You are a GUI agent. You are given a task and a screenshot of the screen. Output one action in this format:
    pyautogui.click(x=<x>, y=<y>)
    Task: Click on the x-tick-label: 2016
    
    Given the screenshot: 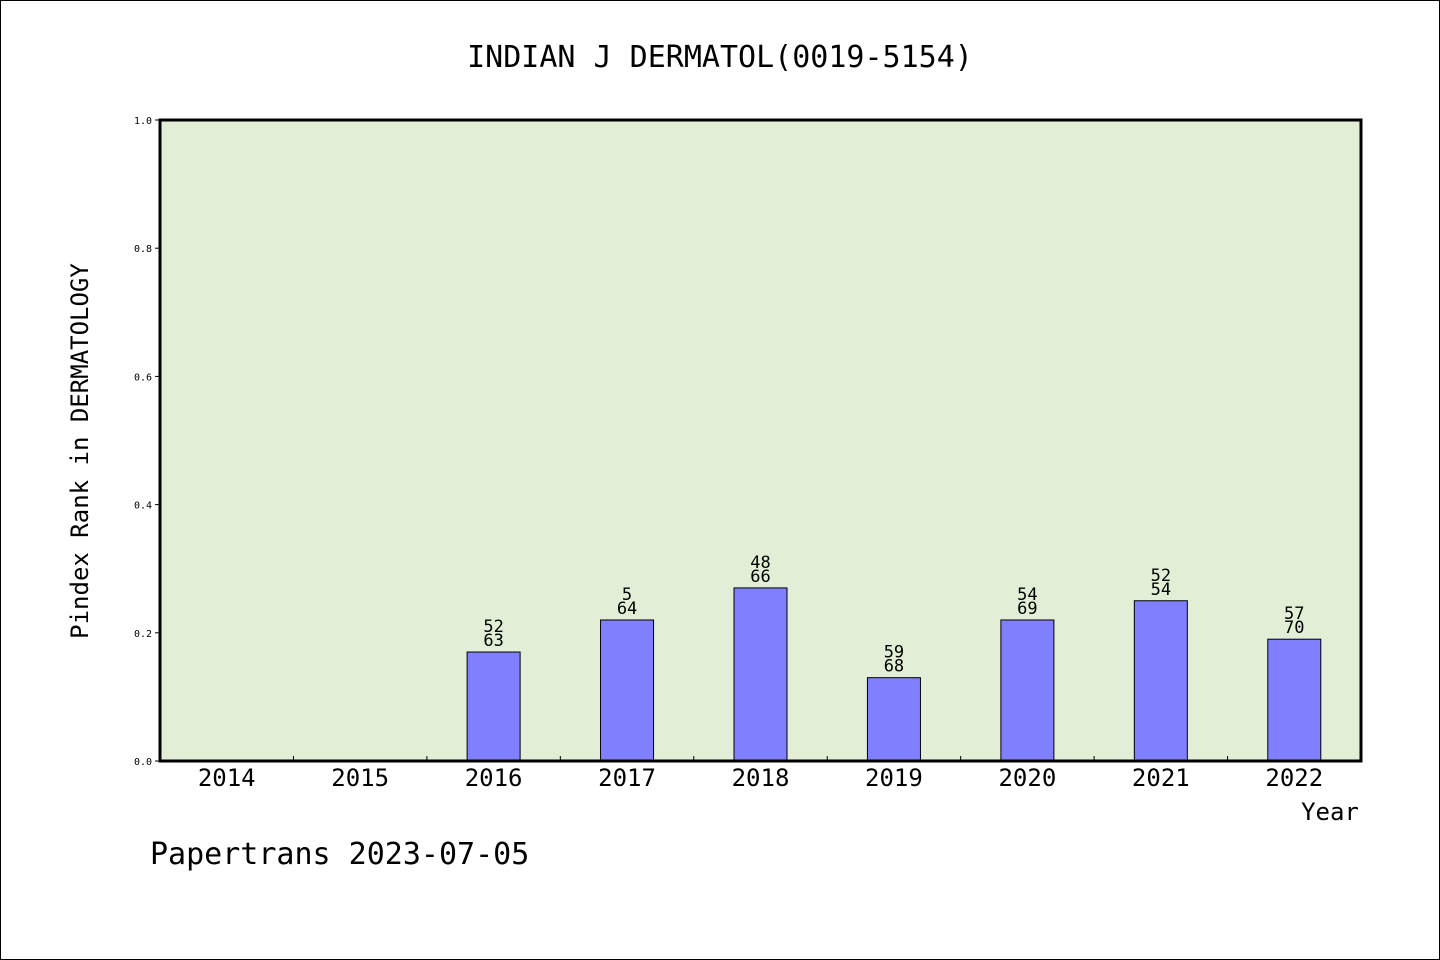 What is the action you would take?
    pyautogui.click(x=494, y=778)
    